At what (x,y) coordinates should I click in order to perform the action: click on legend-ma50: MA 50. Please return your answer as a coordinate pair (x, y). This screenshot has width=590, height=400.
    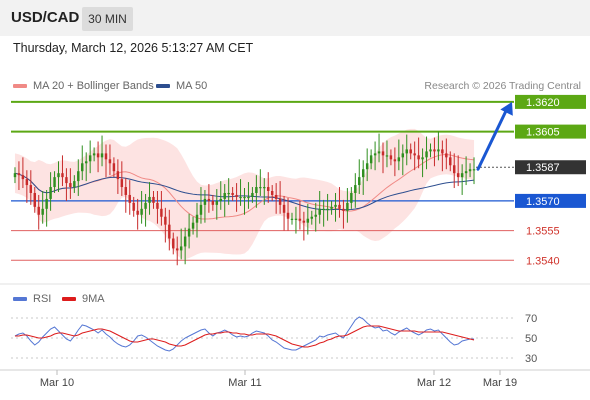
    Looking at the image, I should click on (181, 86).